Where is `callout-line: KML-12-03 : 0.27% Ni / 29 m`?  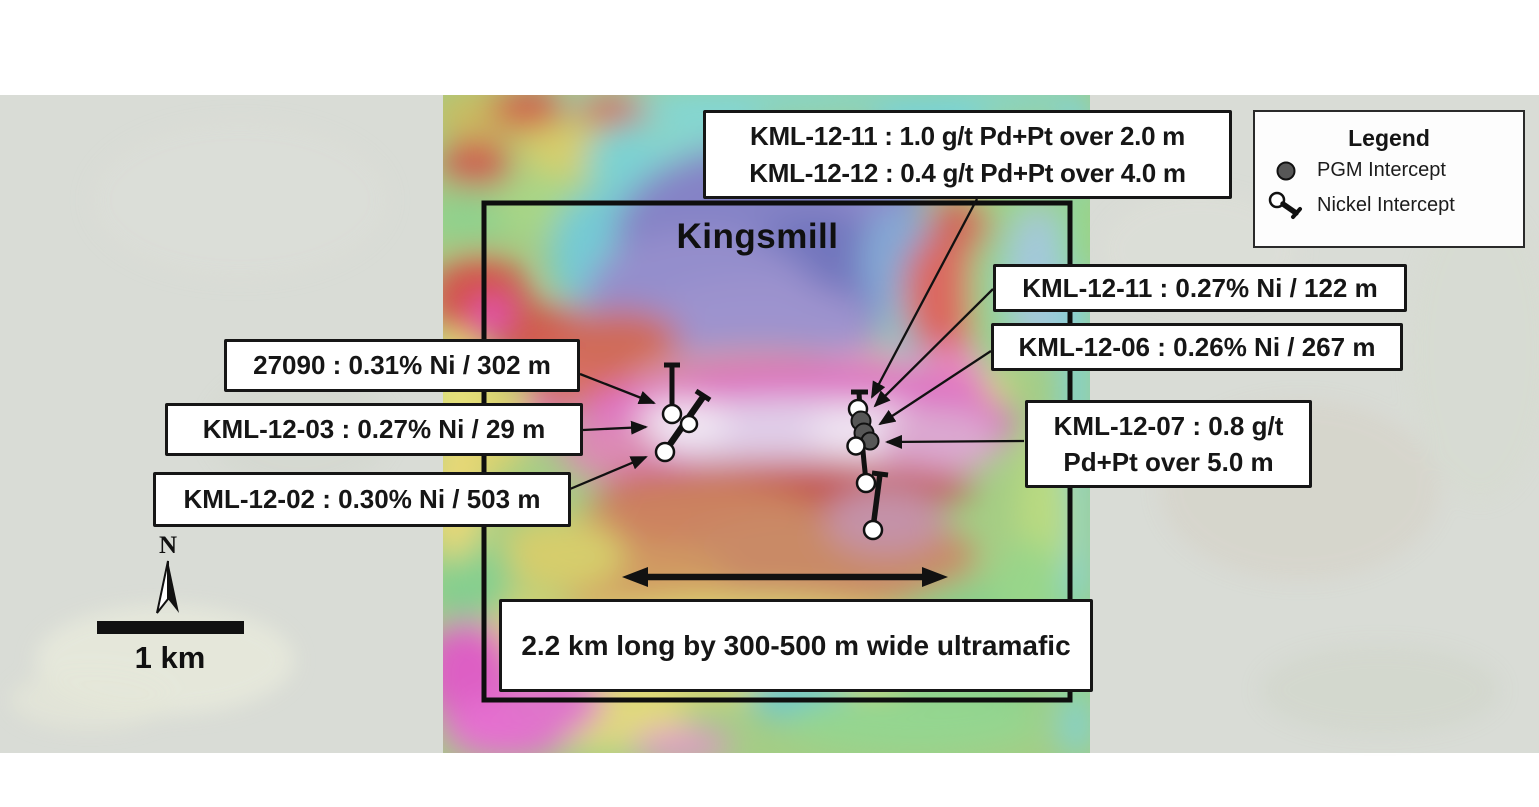
callout-line: KML-12-03 : 0.27% Ni / 29 m is located at coordinates (374, 429).